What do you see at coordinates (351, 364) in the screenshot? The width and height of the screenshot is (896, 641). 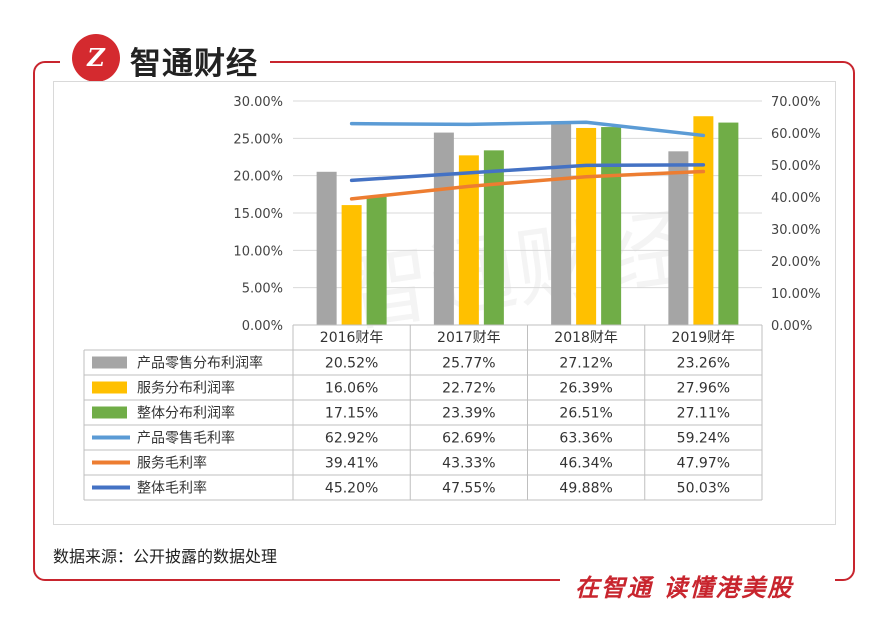 I see `data-label: 20.52%` at bounding box center [351, 364].